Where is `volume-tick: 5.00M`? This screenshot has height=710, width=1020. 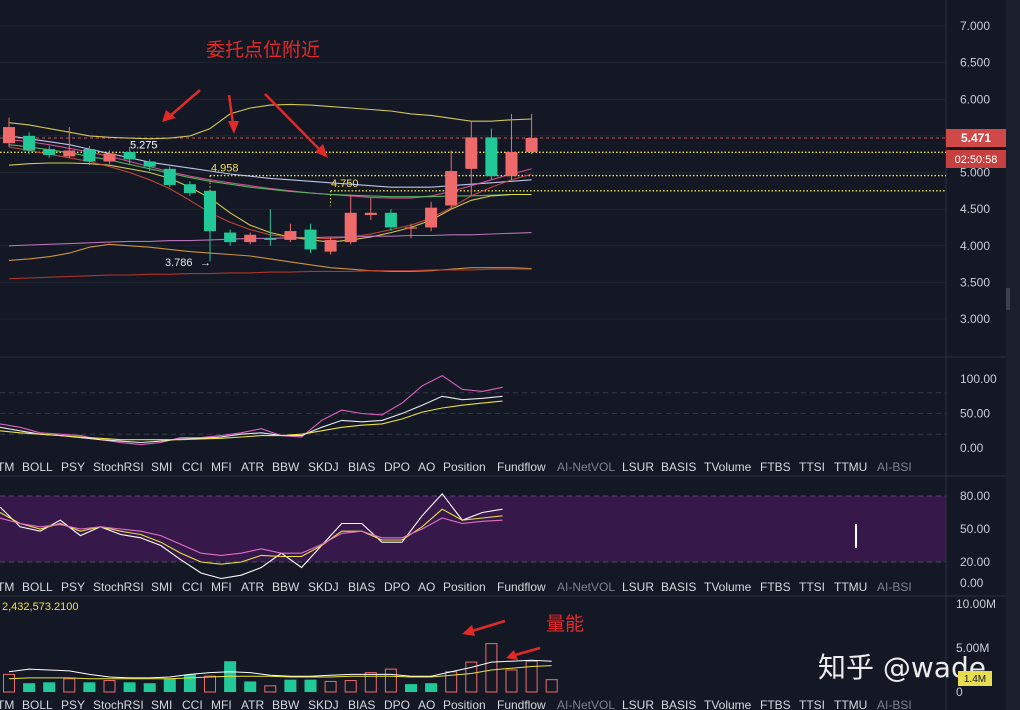
volume-tick: 5.00M is located at coordinates (972, 648).